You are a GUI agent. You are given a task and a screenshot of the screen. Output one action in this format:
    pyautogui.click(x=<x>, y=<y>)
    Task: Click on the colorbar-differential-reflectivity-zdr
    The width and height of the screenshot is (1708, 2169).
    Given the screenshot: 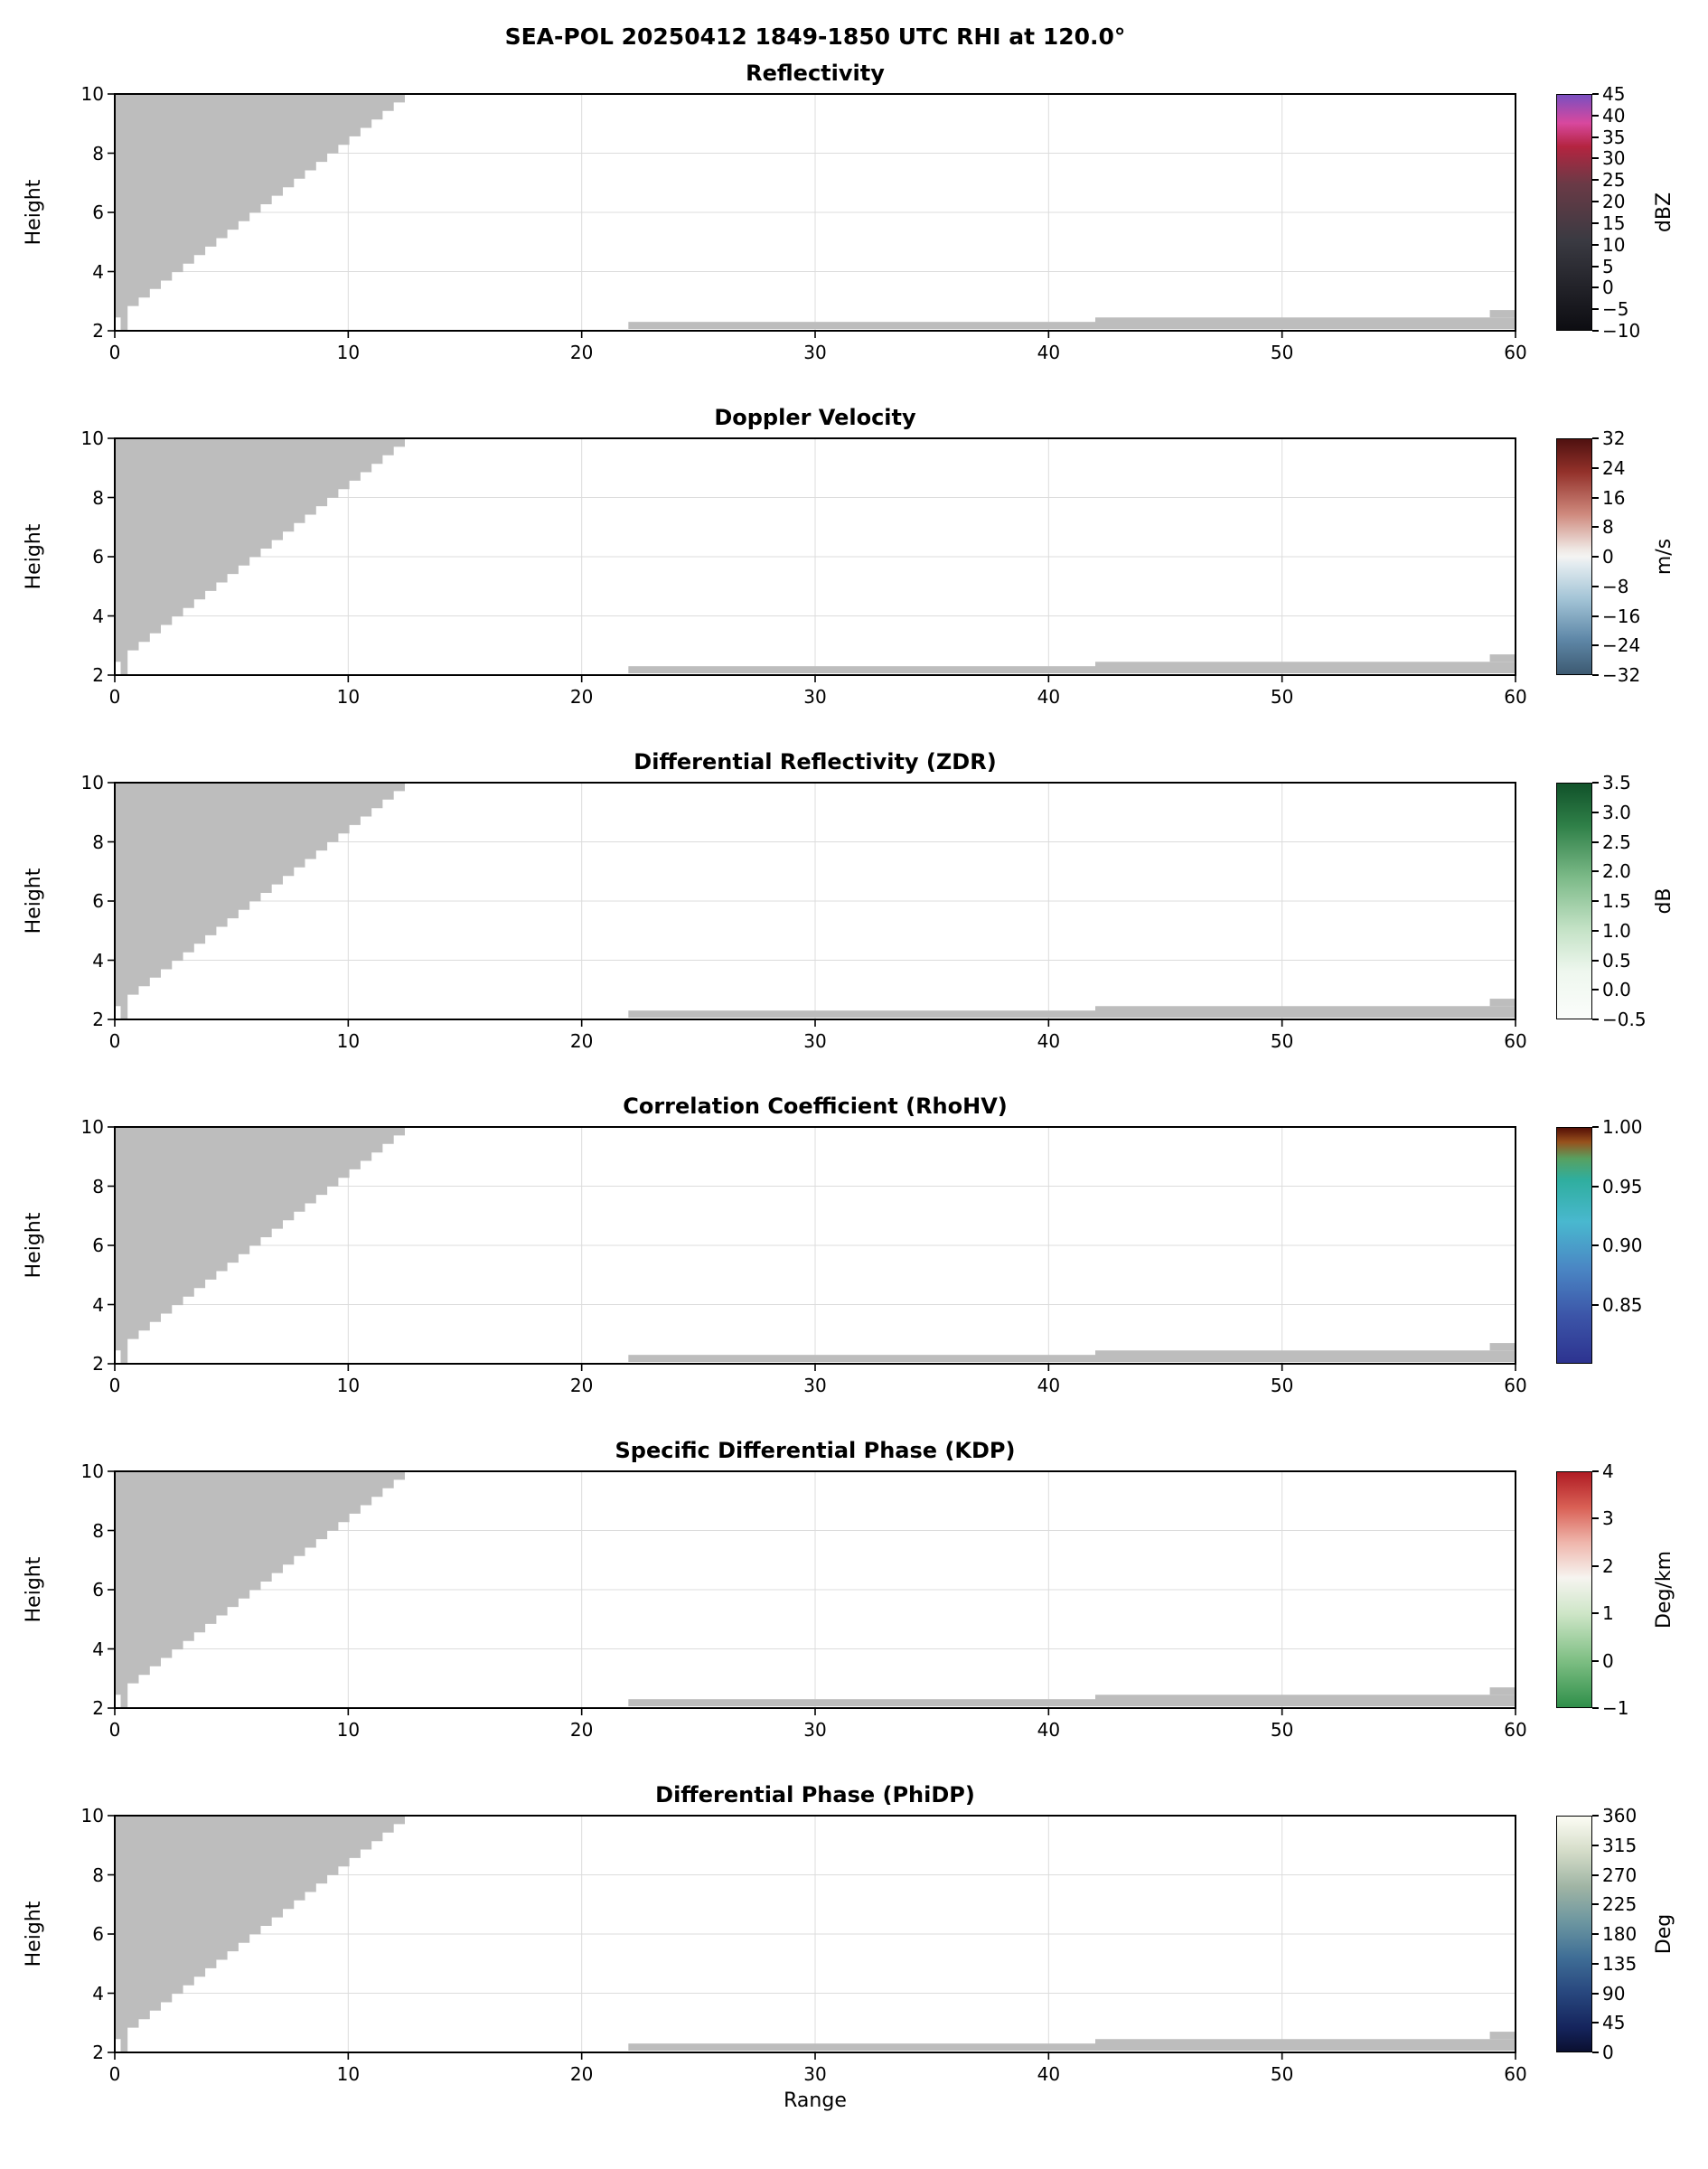 What is the action you would take?
    pyautogui.click(x=1574, y=901)
    